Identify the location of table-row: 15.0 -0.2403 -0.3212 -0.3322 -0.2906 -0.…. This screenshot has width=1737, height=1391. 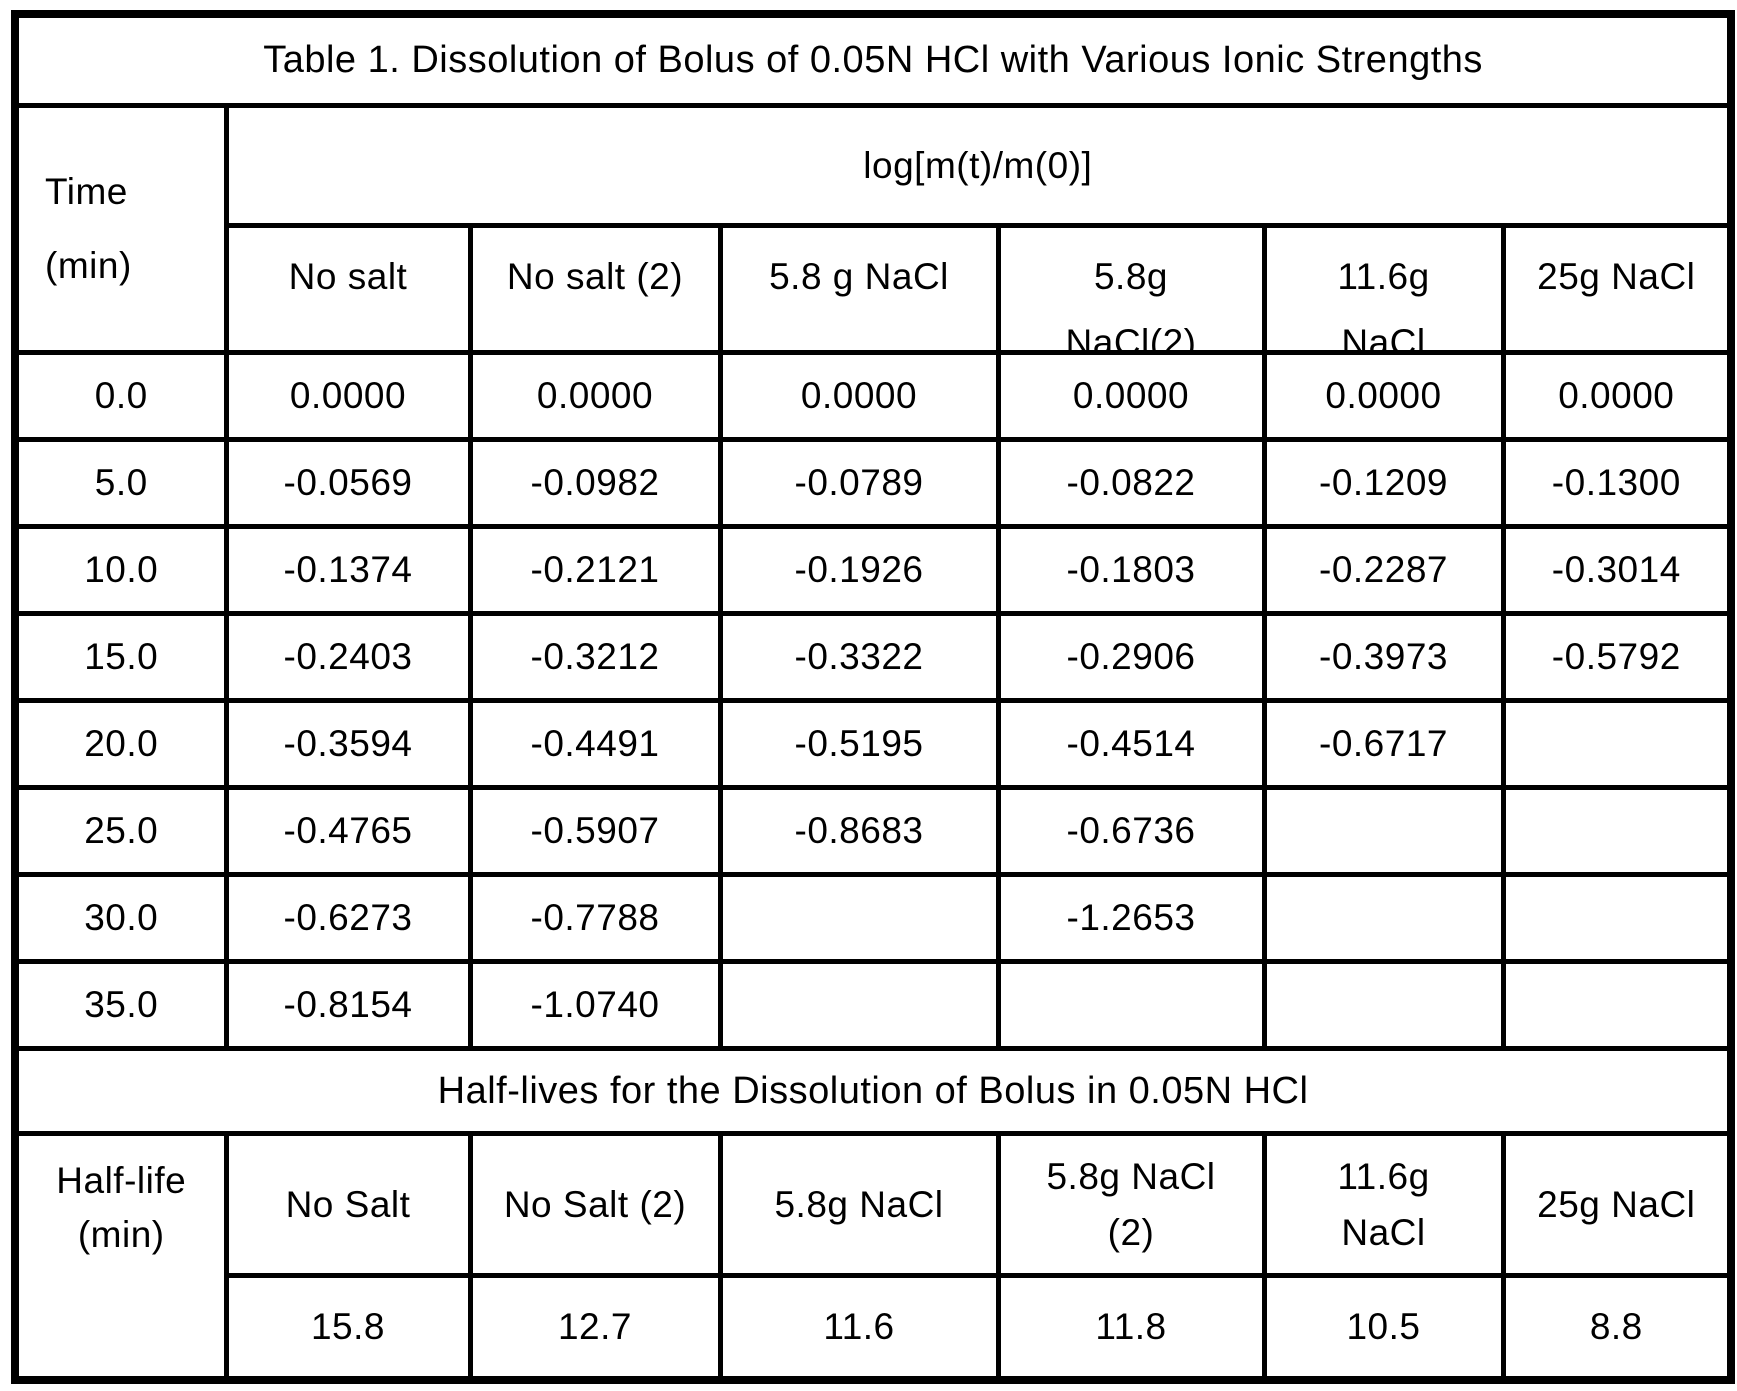
(873, 657).